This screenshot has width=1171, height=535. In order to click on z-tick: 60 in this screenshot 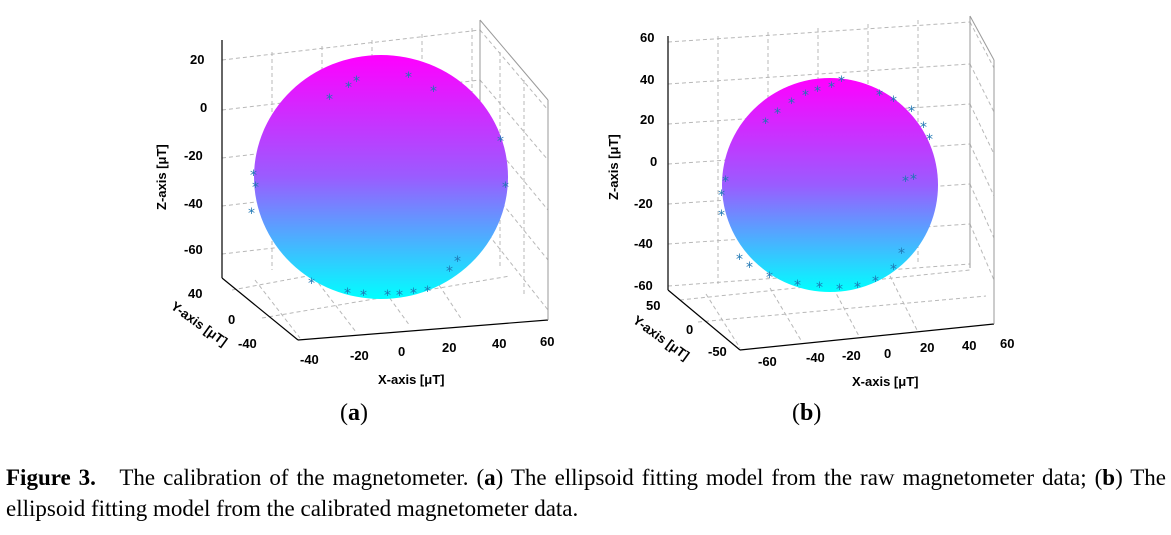, I will do `click(647, 37)`.